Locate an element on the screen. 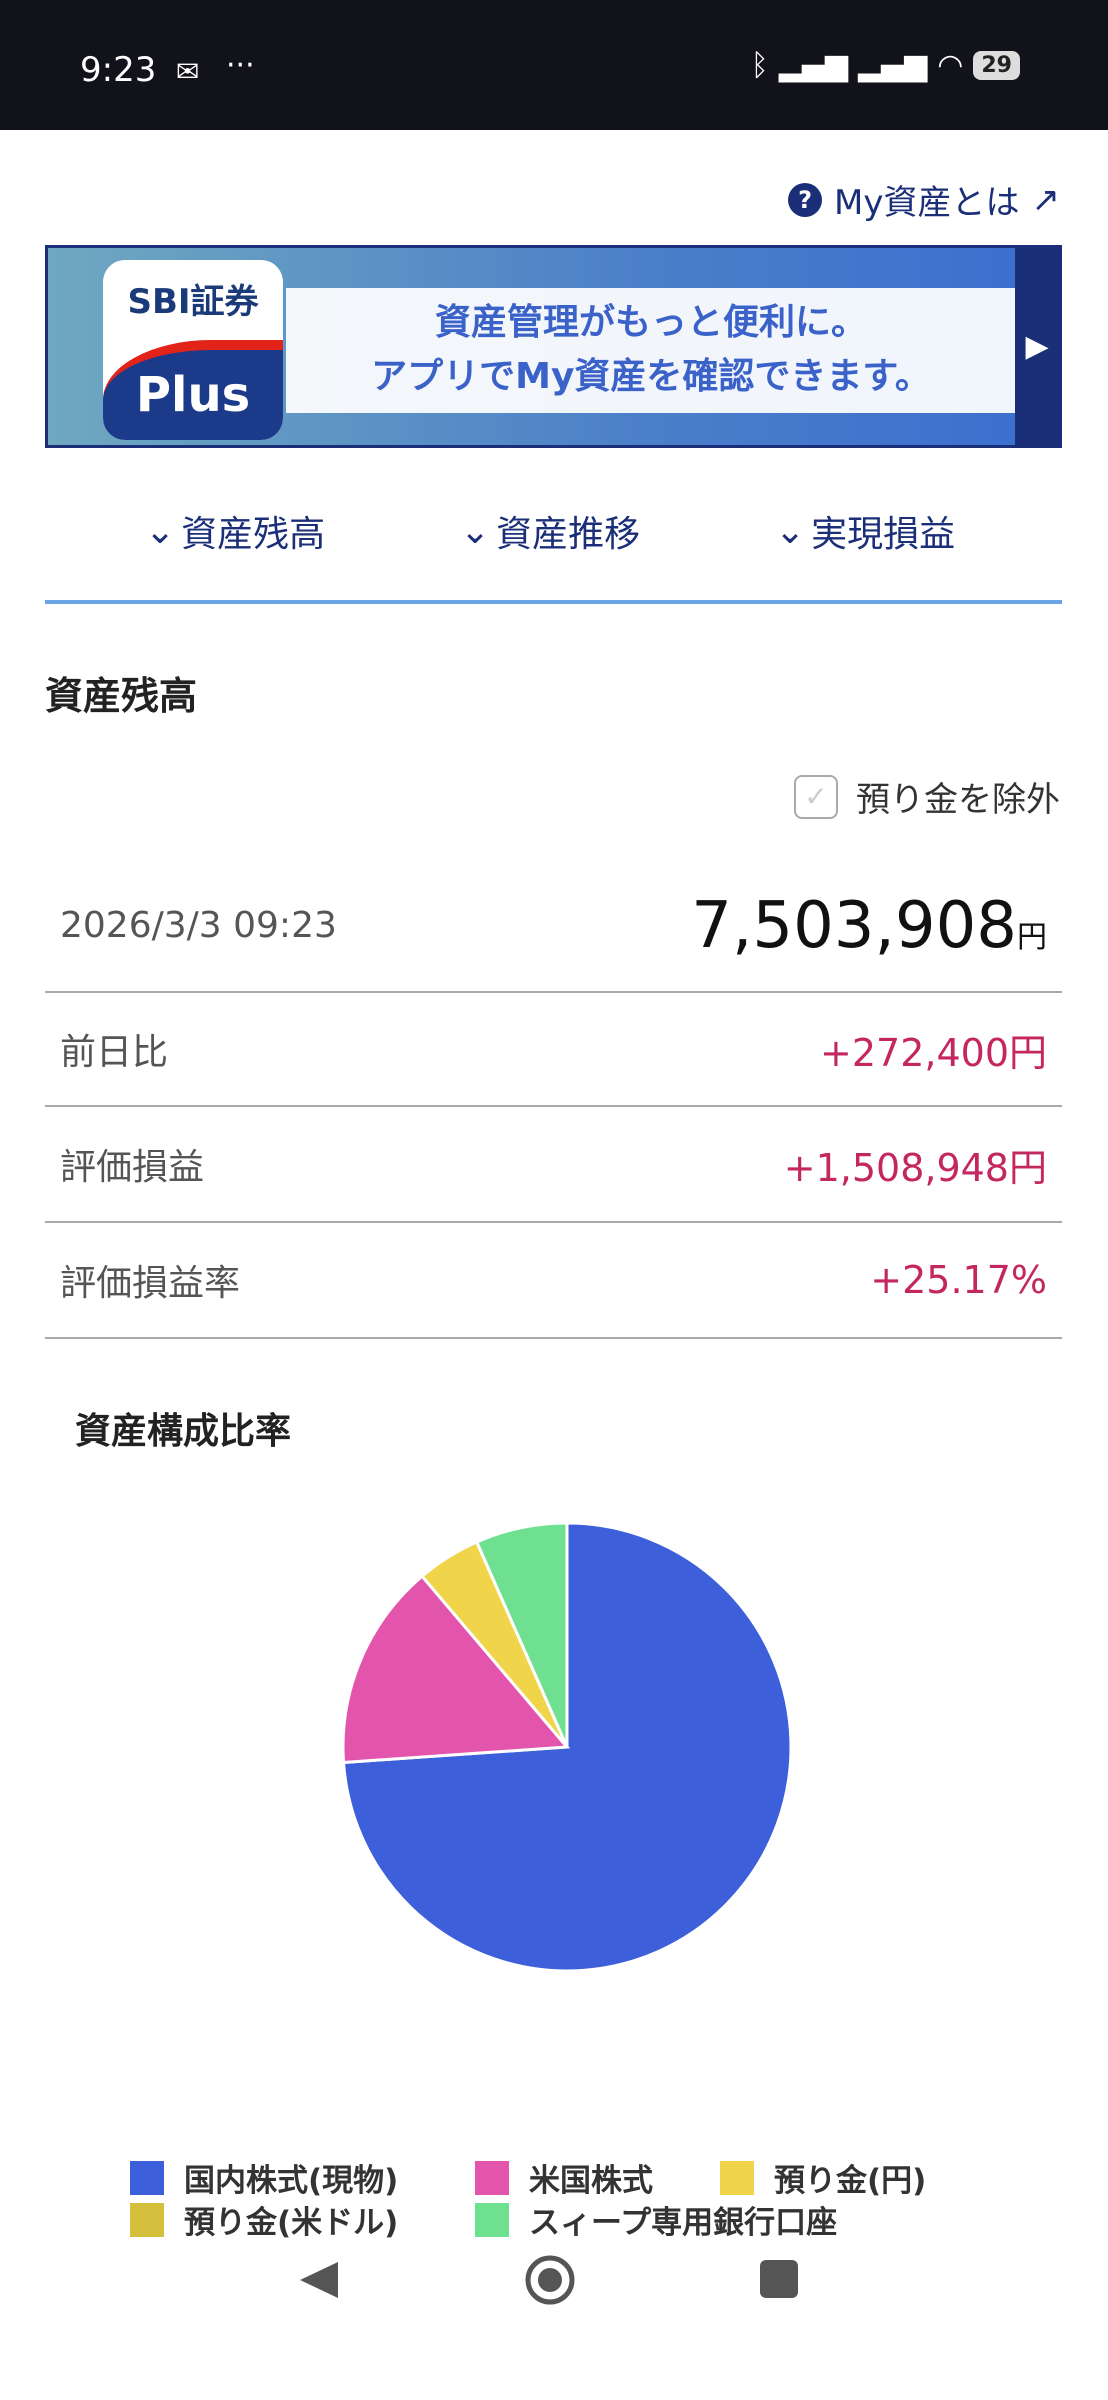 The width and height of the screenshot is (1108, 2400). chevron-right-icon: ▶ is located at coordinates (1037, 346).